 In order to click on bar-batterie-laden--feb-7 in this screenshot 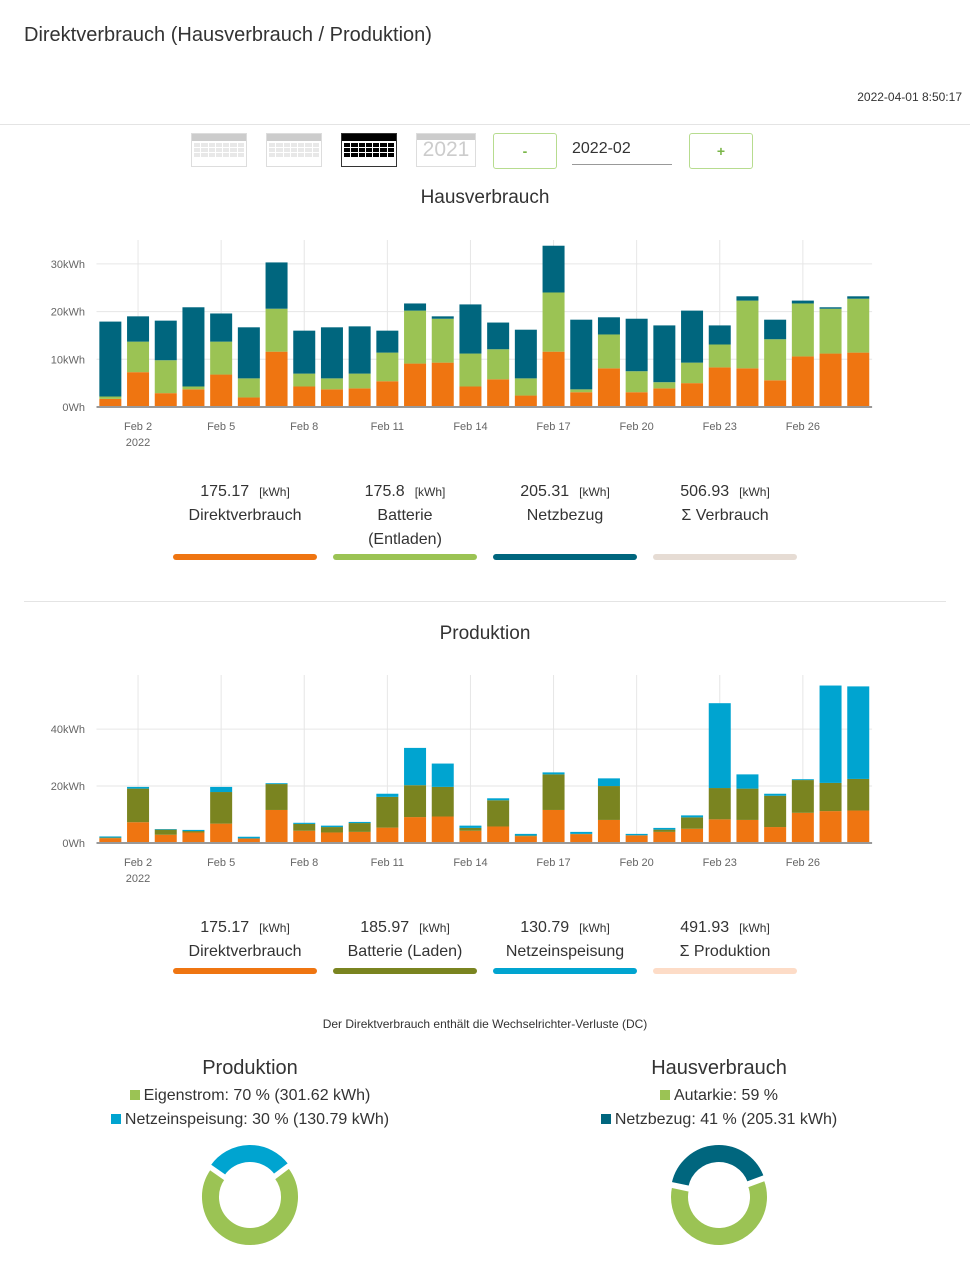, I will do `click(276, 797)`.